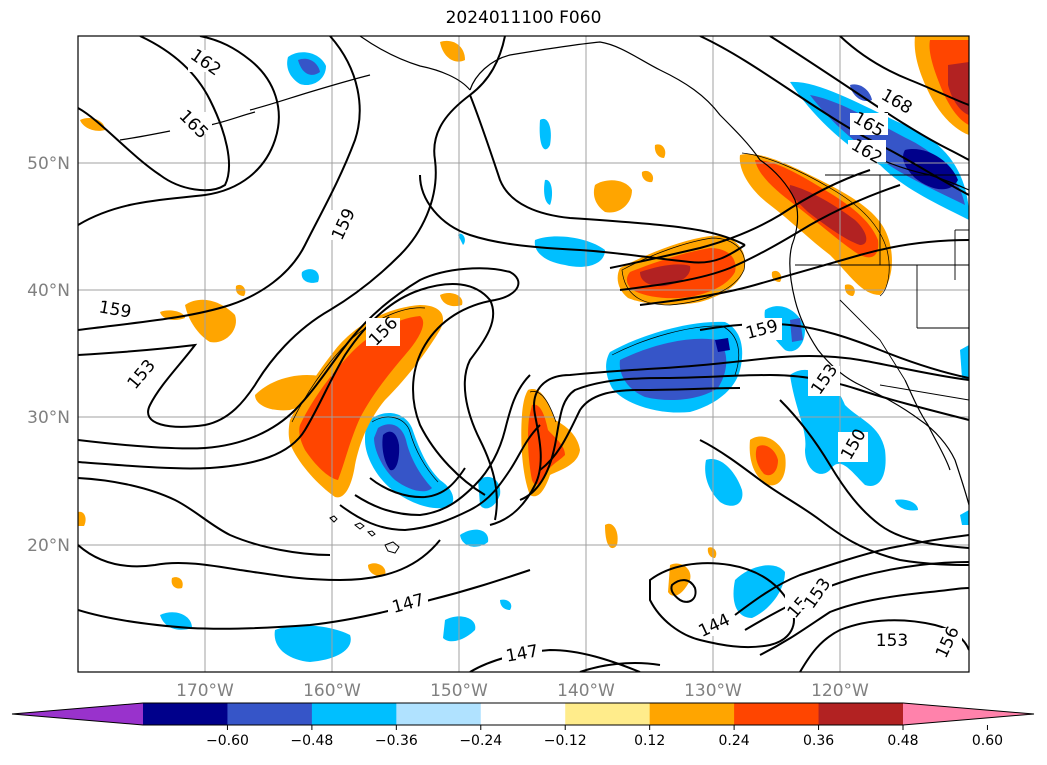 This screenshot has width=1047, height=765. Describe the element at coordinates (48, 291) in the screenshot. I see `lat-label: 40°N` at that location.